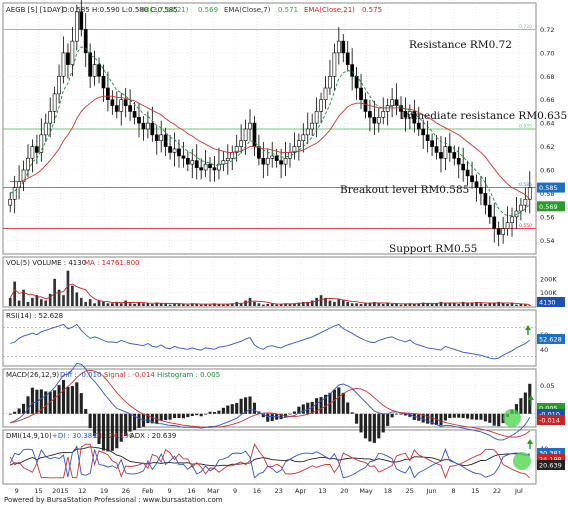  Describe the element at coordinates (548, 293) in the screenshot. I see `volume-tick-label: 100K` at that location.